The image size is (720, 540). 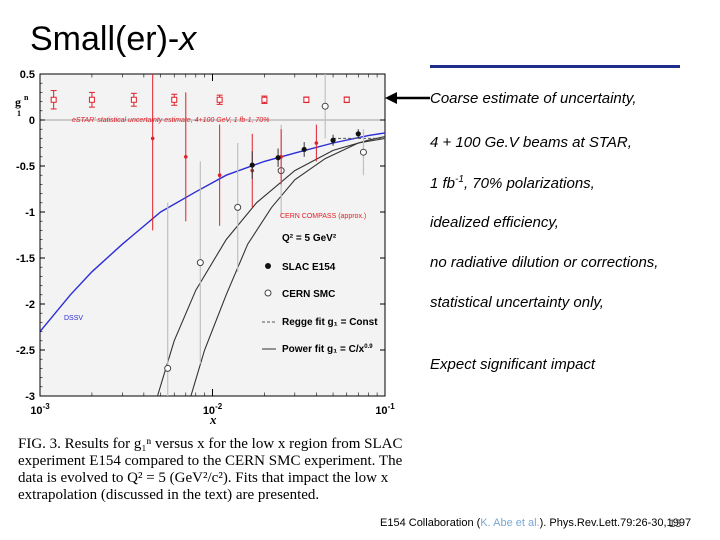 What do you see at coordinates (27, 75) in the screenshot?
I see `y-tick-label: 0.5` at bounding box center [27, 75].